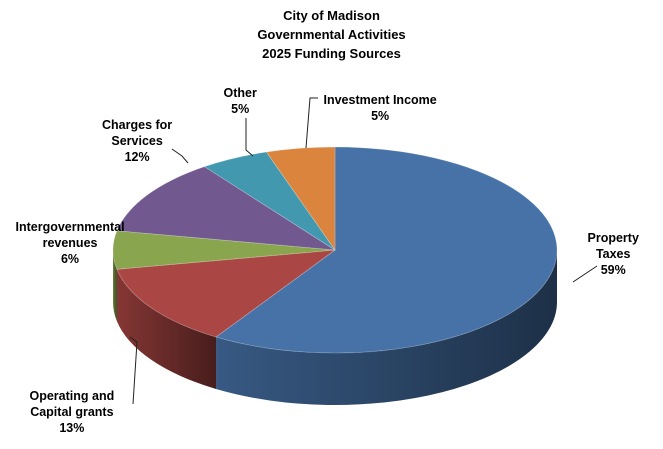 The width and height of the screenshot is (663, 449). I want to click on leader-line-operating-and-capital-grants, so click(133, 370).